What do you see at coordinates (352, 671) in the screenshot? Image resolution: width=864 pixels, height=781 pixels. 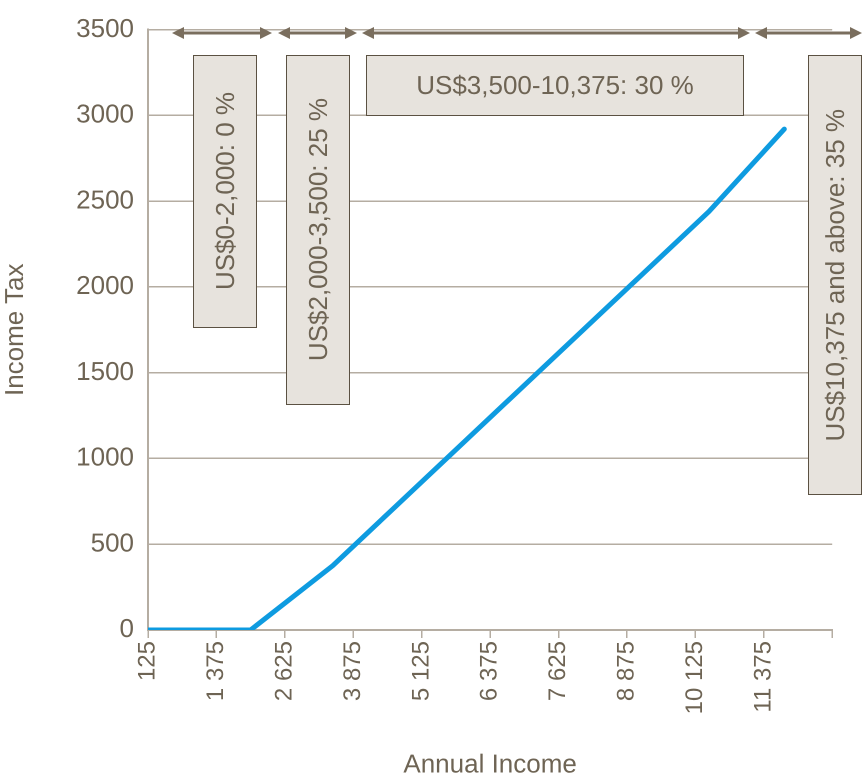 I see `x-tick-label: 3 875` at bounding box center [352, 671].